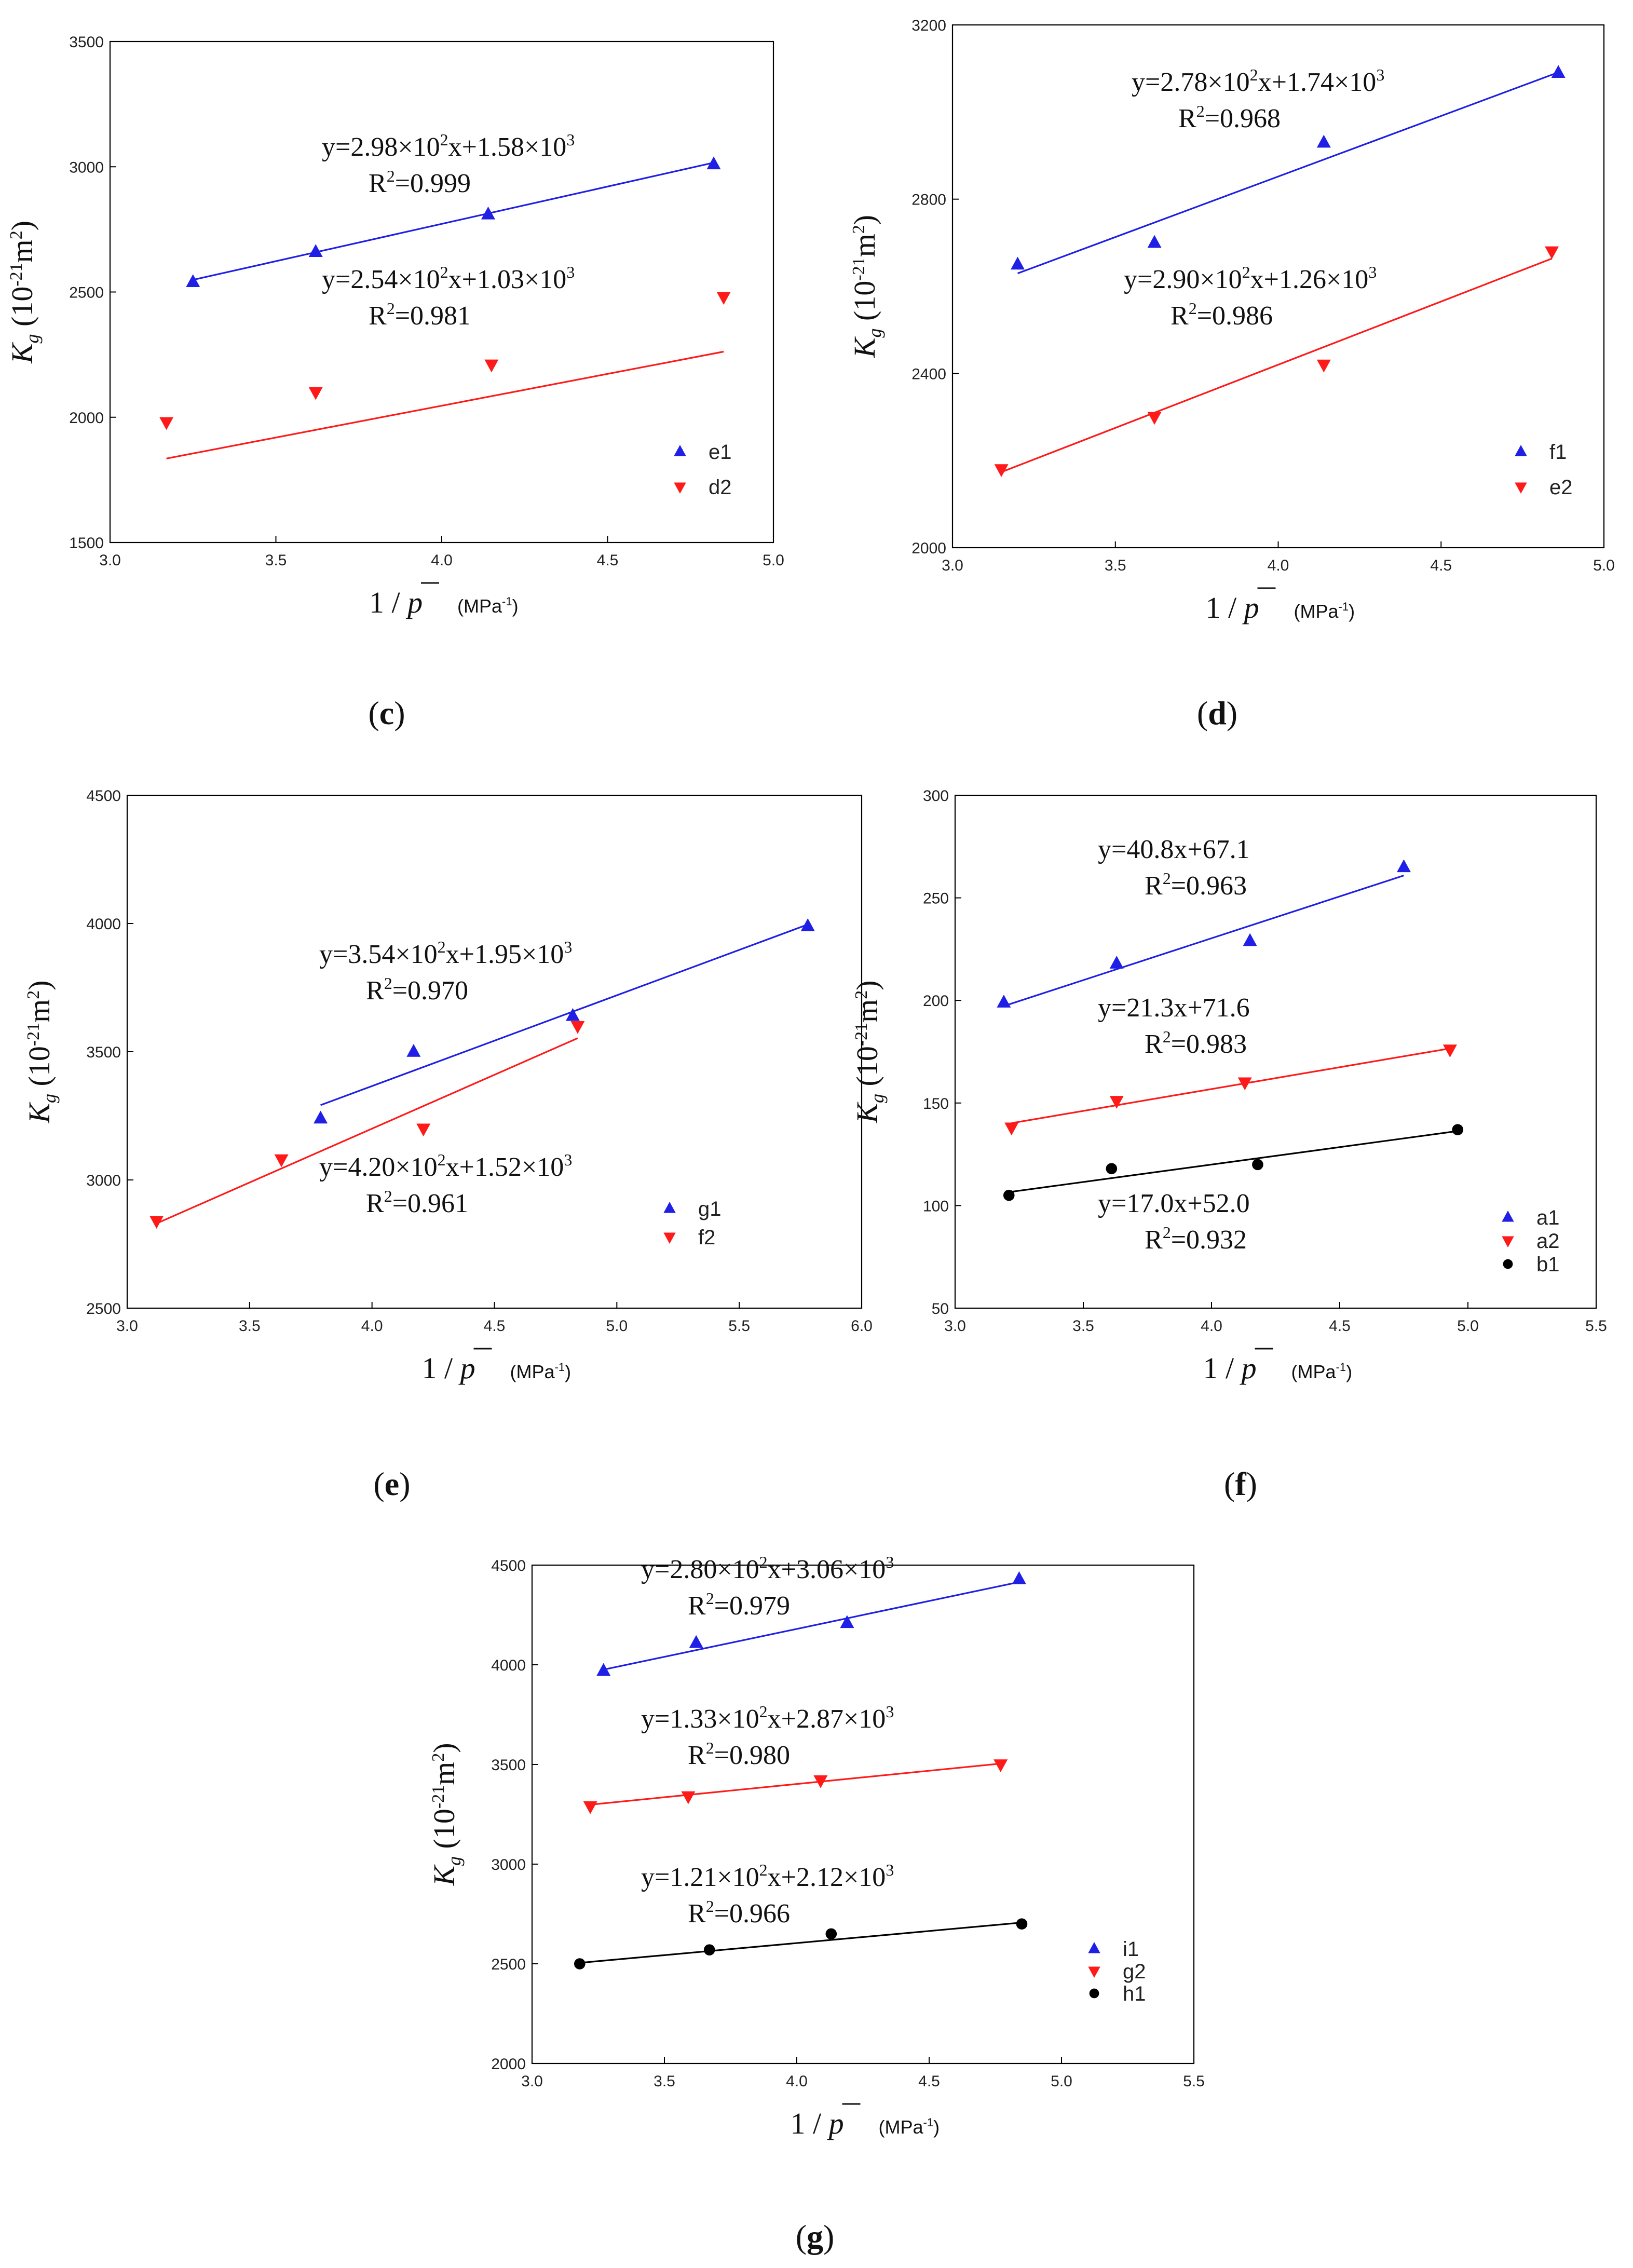  What do you see at coordinates (680, 451) in the screenshot?
I see `legend-marker-e1` at bounding box center [680, 451].